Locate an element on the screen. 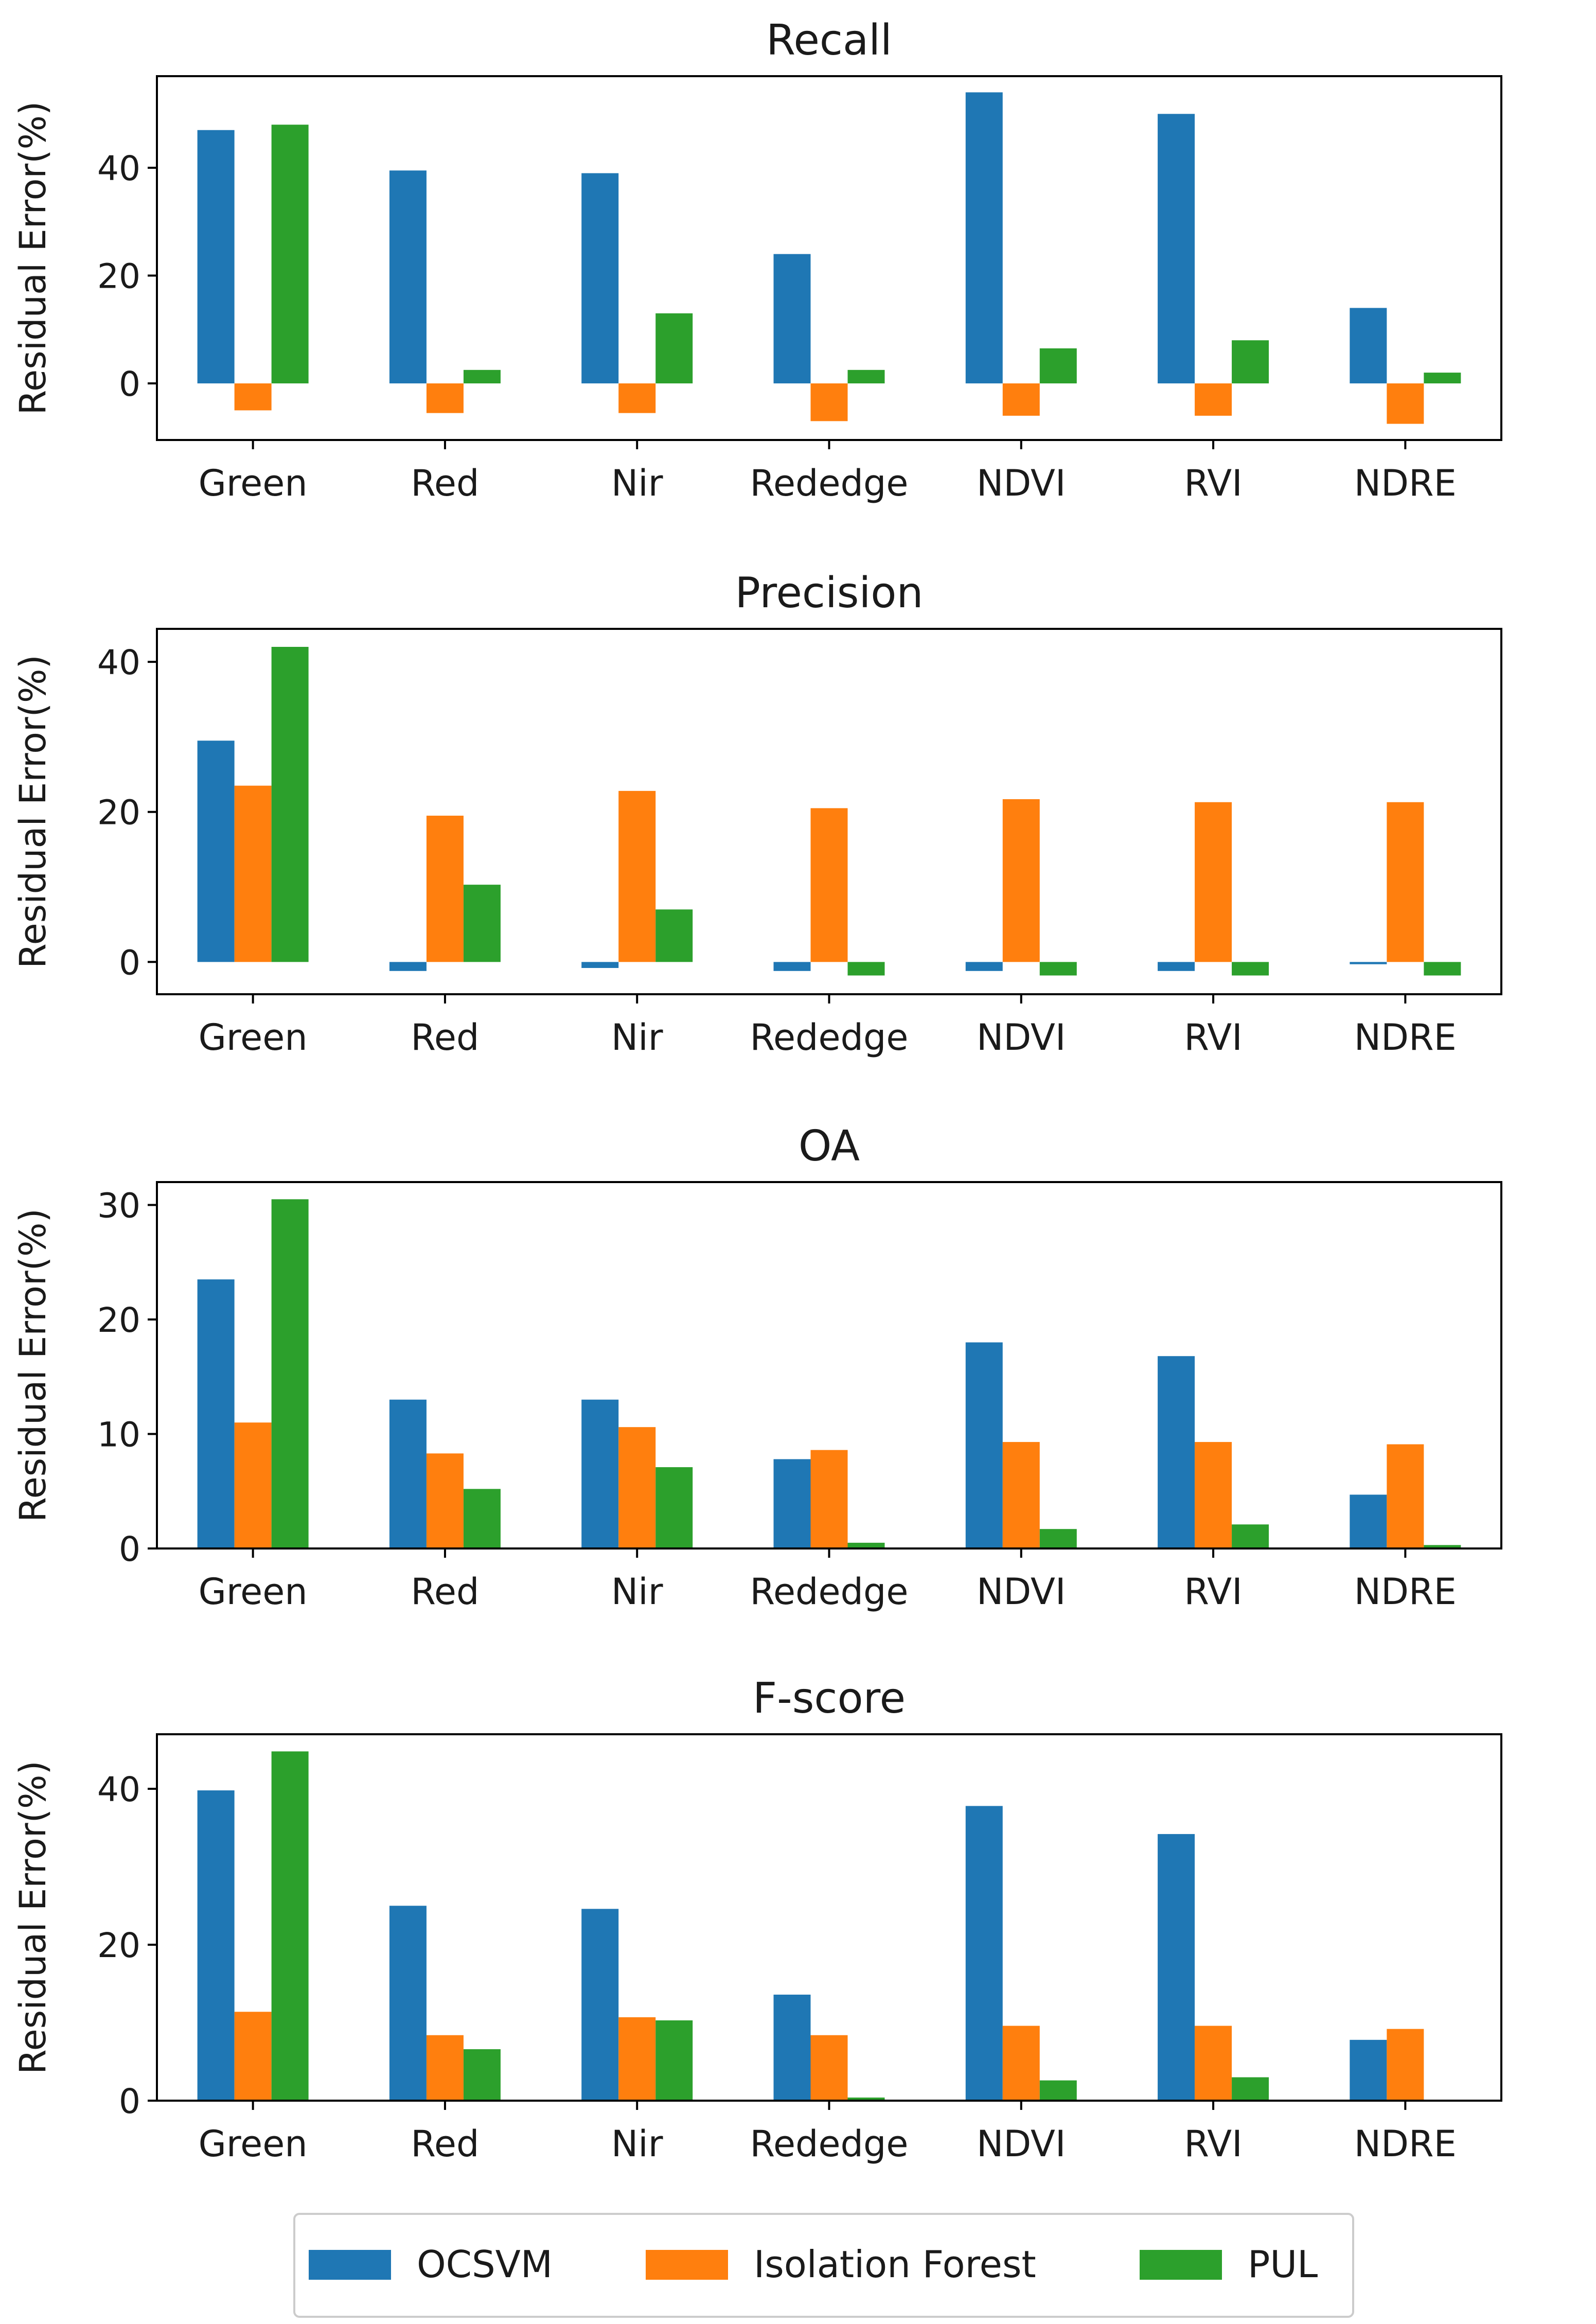 The height and width of the screenshot is (2324, 1596). legend-label-pul: PUL is located at coordinates (1283, 2264).